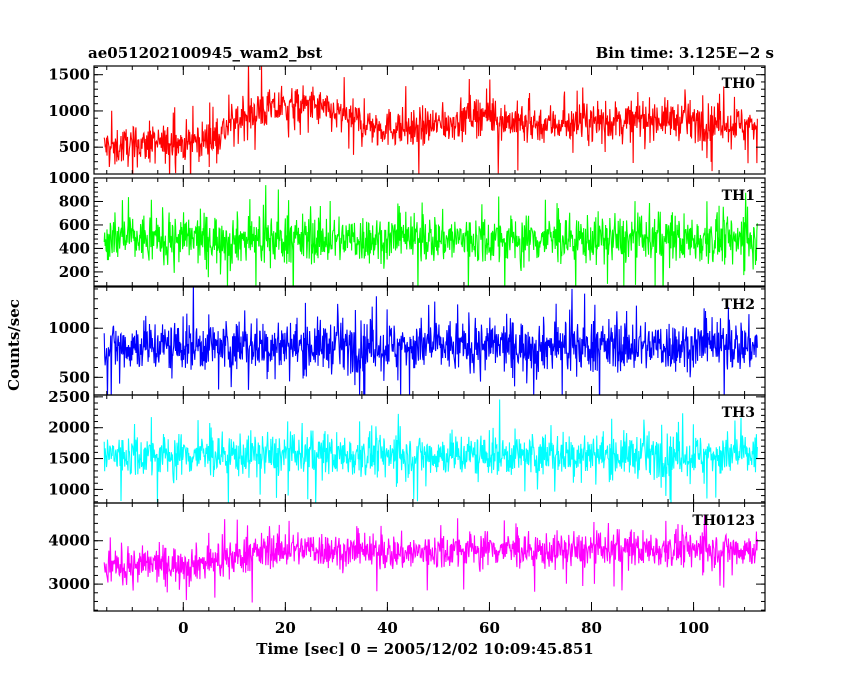 The height and width of the screenshot is (680, 850). I want to click on panel-label: TH3, so click(738, 413).